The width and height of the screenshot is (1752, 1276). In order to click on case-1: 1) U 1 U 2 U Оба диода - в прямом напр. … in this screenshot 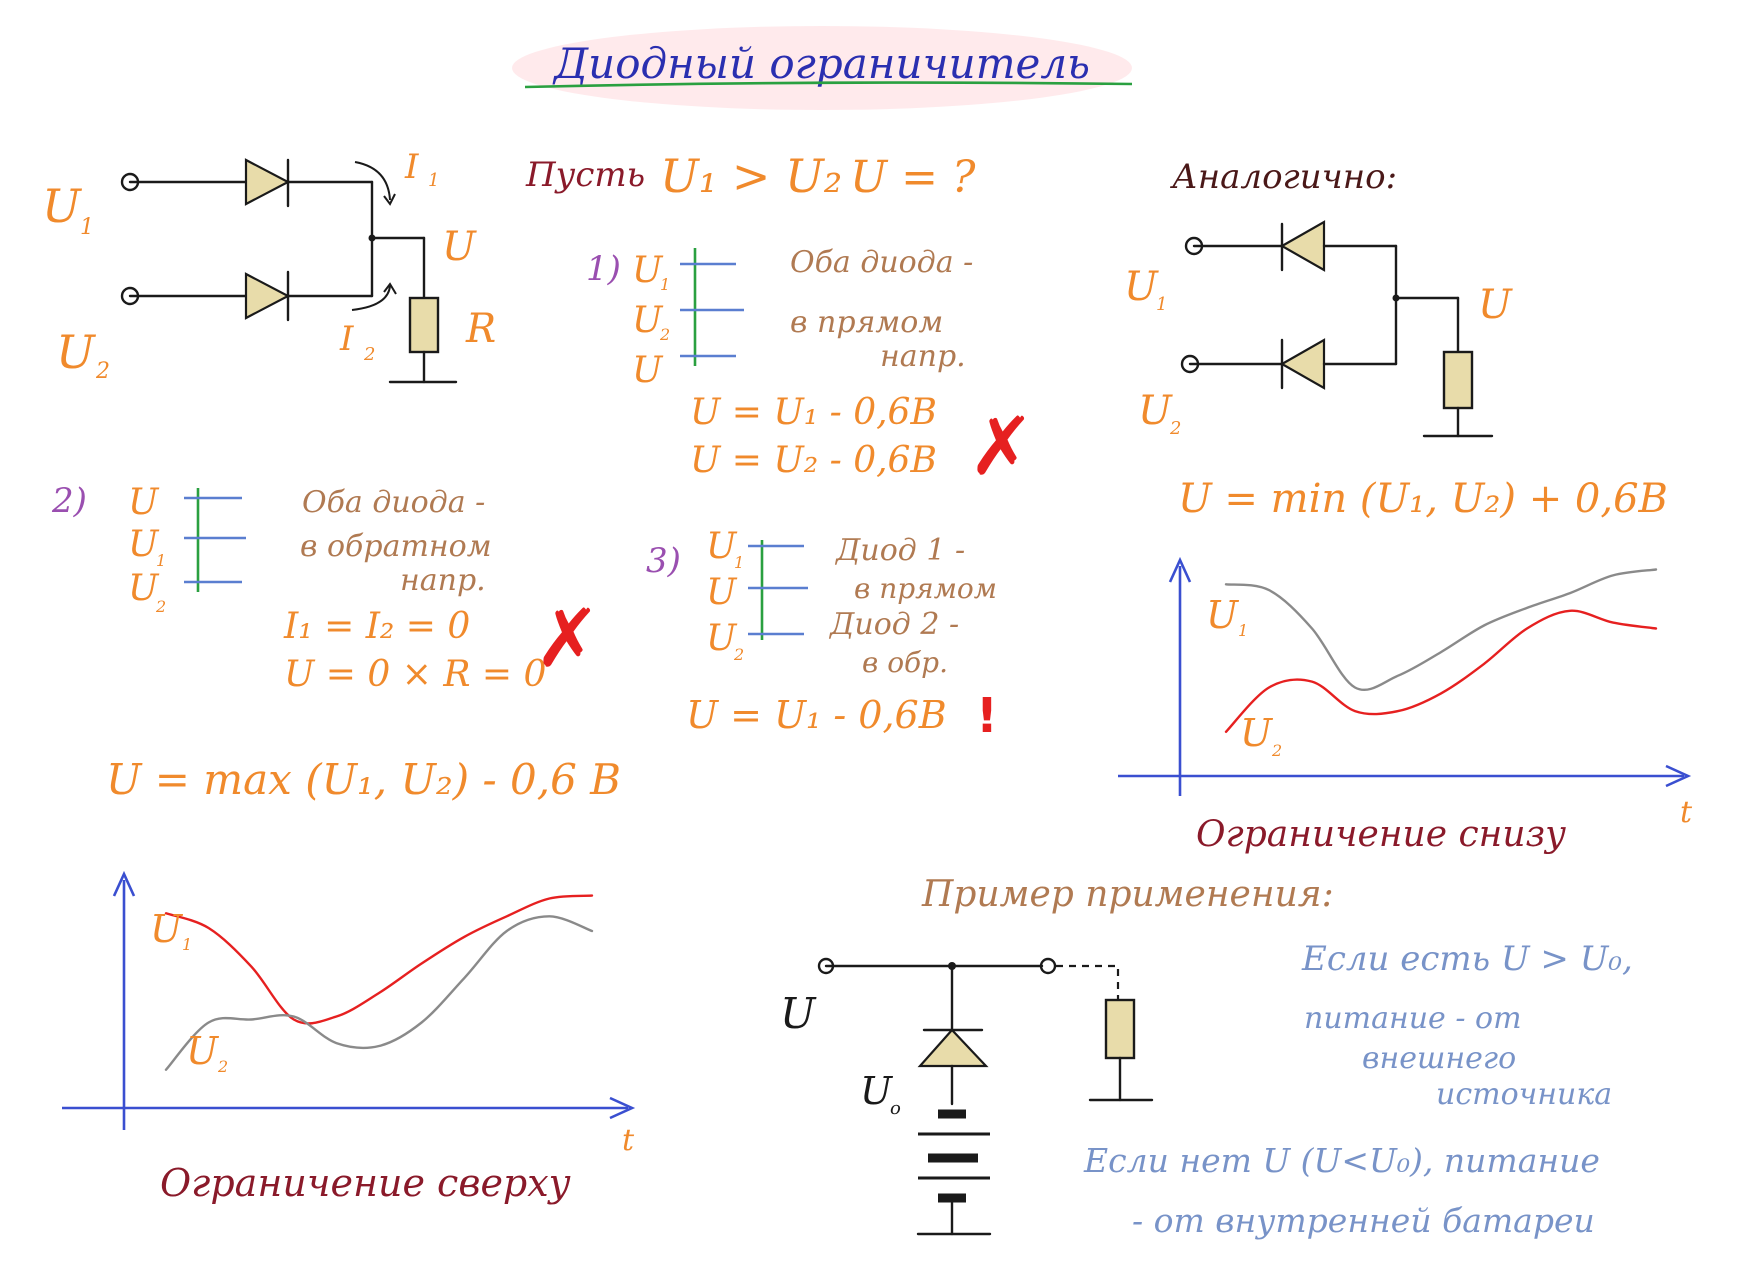, I will do `click(810, 369)`.